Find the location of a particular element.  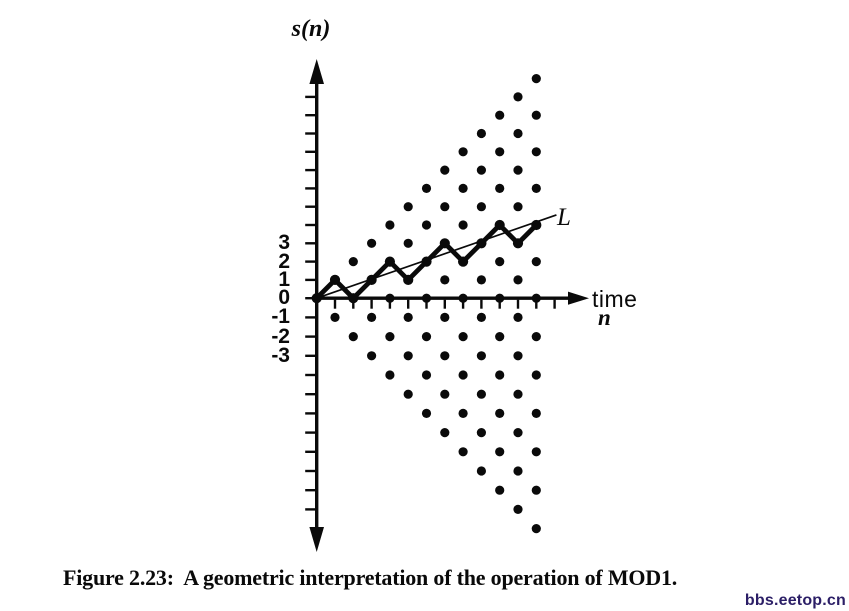

x-axis-label-time: time is located at coordinates (615, 299).